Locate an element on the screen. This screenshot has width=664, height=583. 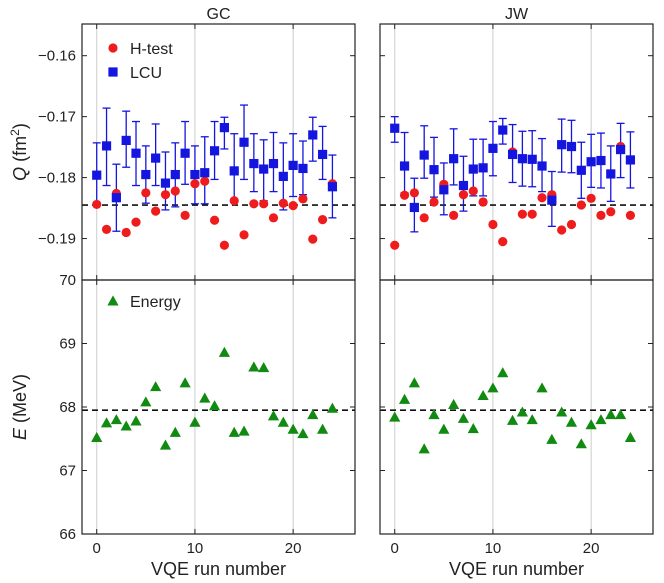
y-axis-label-e: E (MeV) is located at coordinates (20, 407).